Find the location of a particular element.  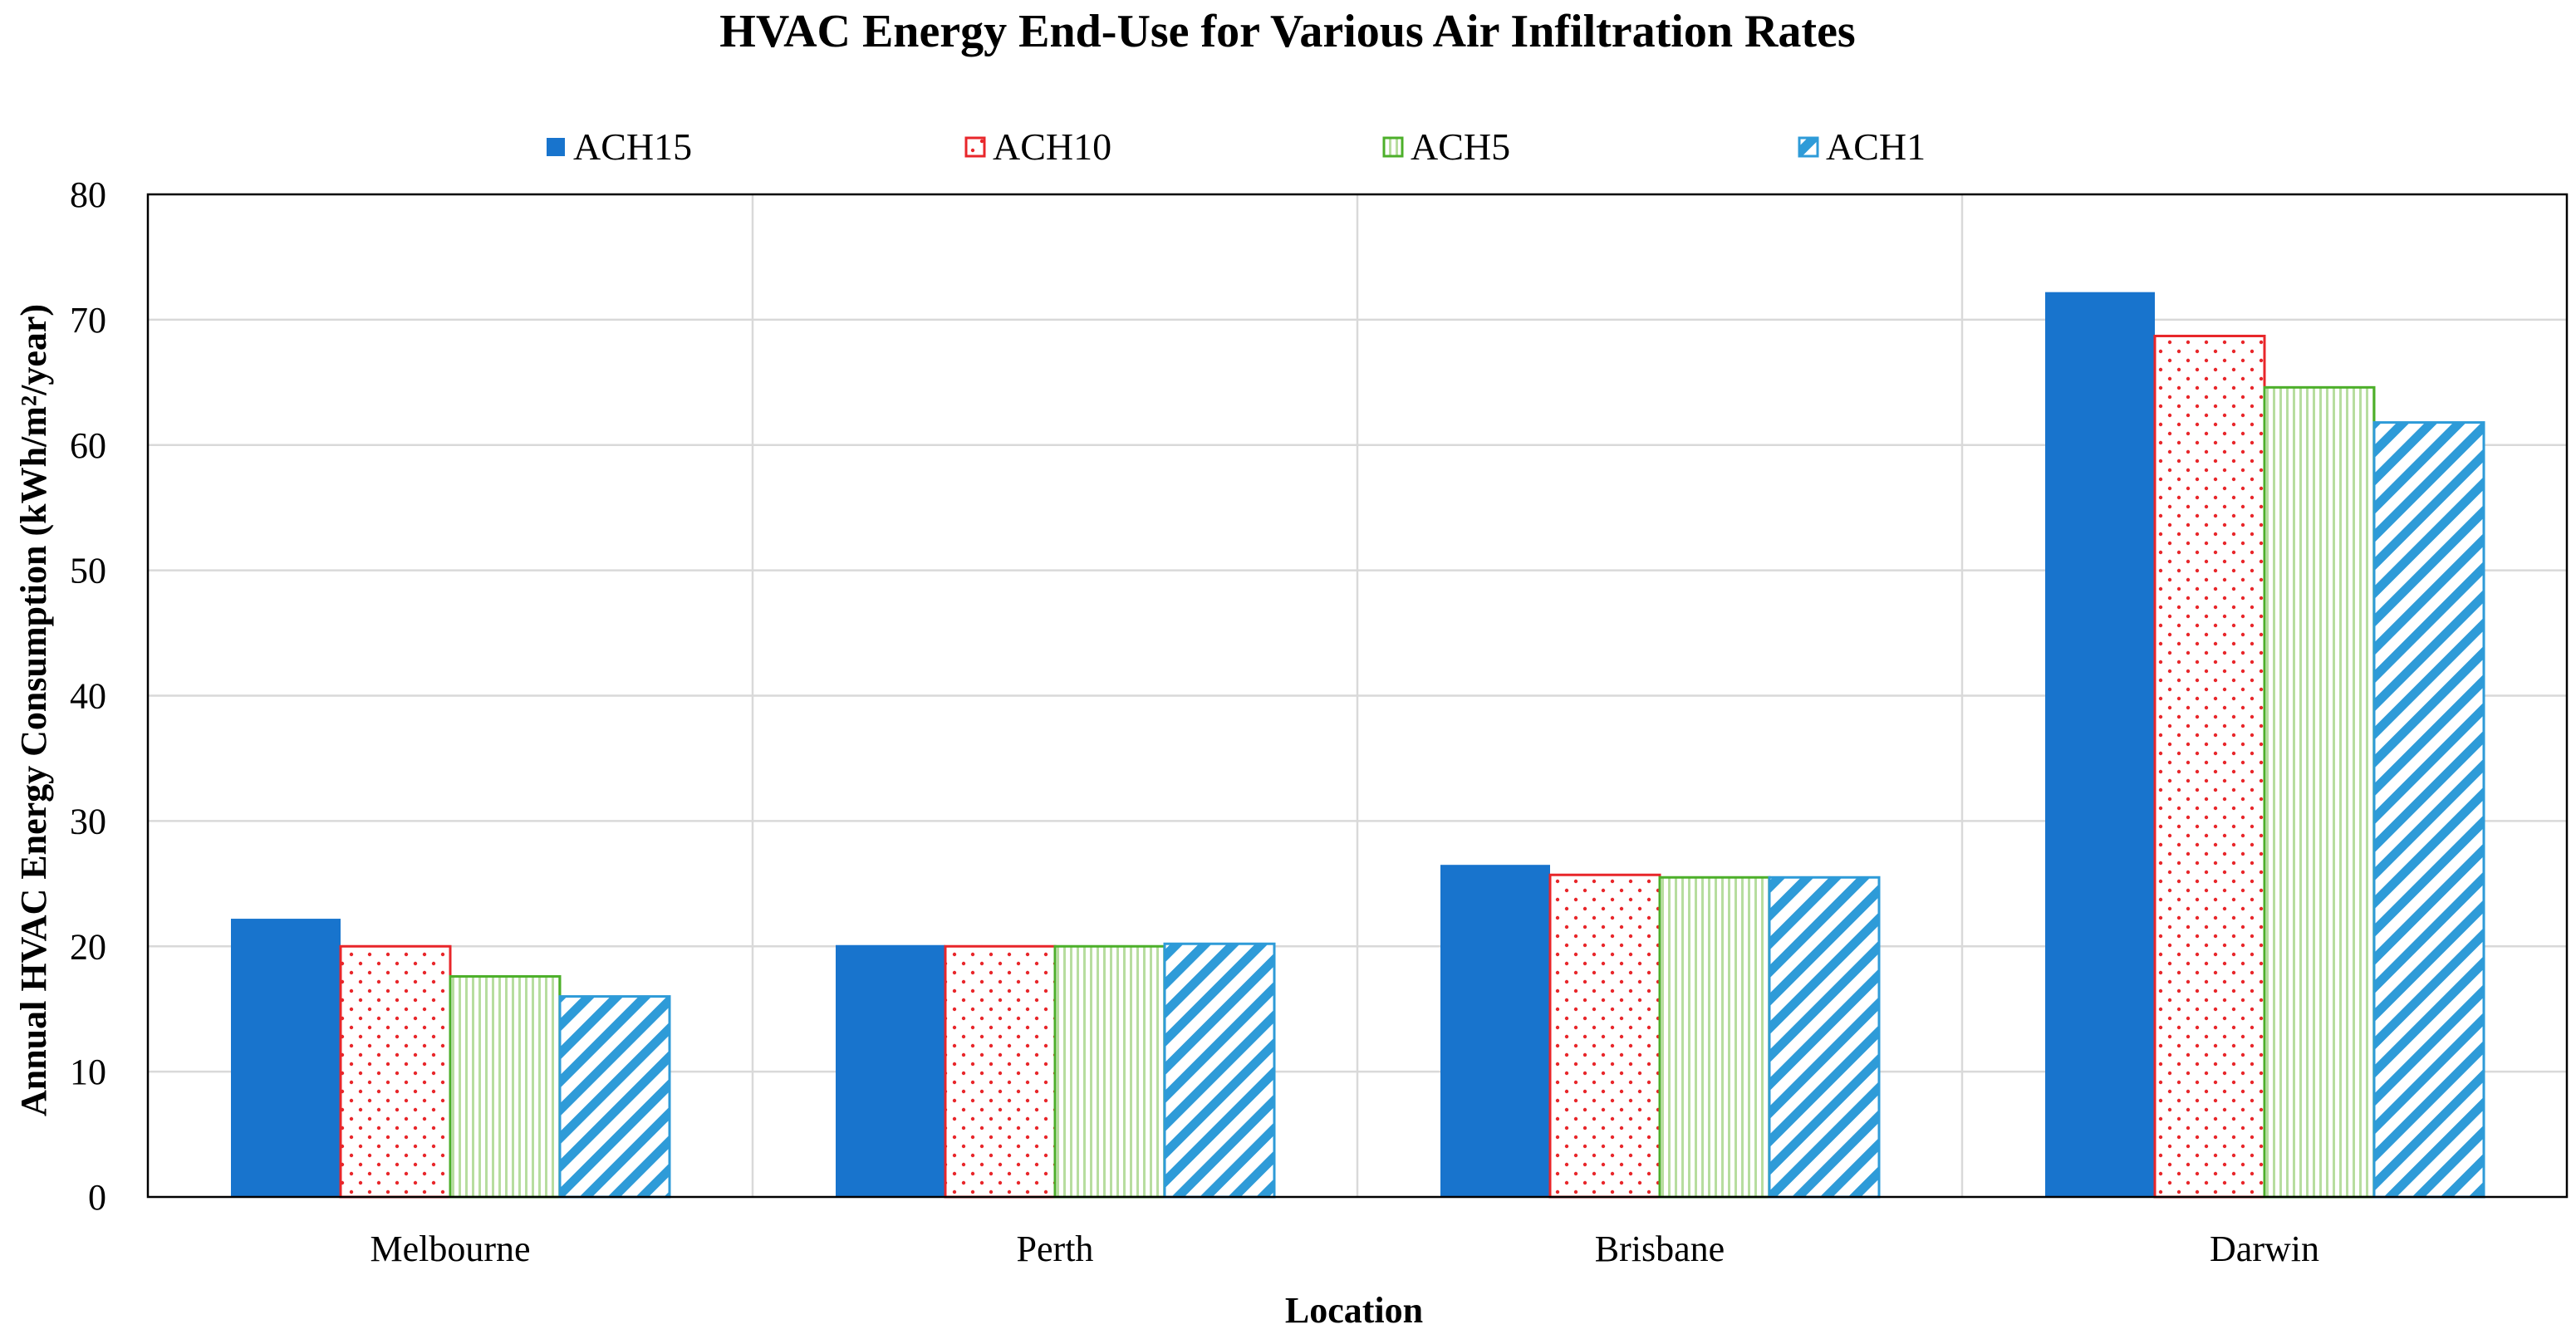

bar-ach10-darwin is located at coordinates (2209, 766).